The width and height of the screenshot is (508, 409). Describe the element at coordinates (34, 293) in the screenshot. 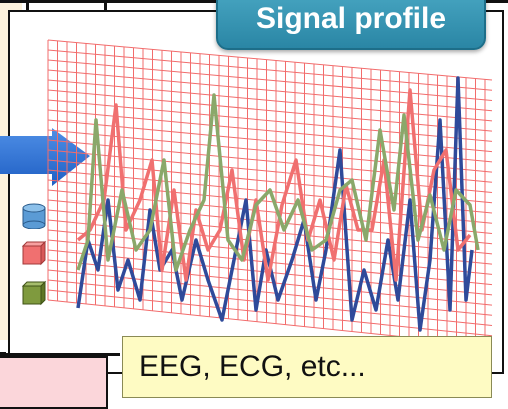

I see `green-cube-icon` at that location.